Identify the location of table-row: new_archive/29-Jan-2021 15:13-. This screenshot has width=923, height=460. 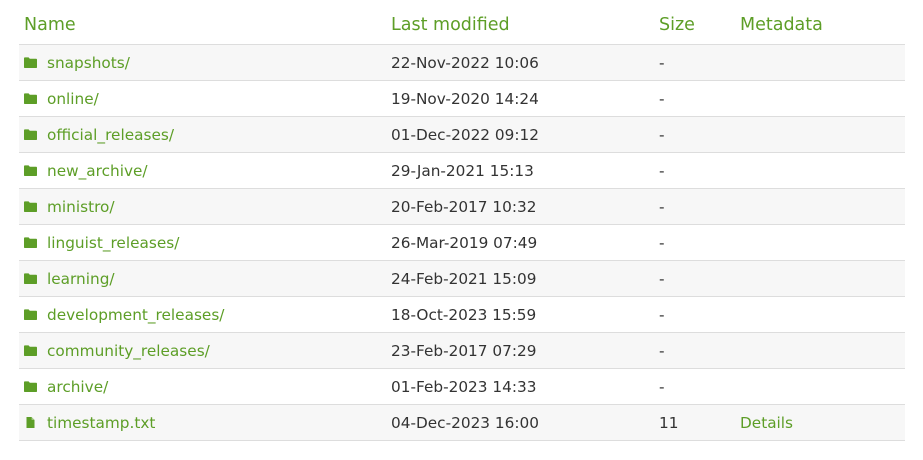
(462, 170).